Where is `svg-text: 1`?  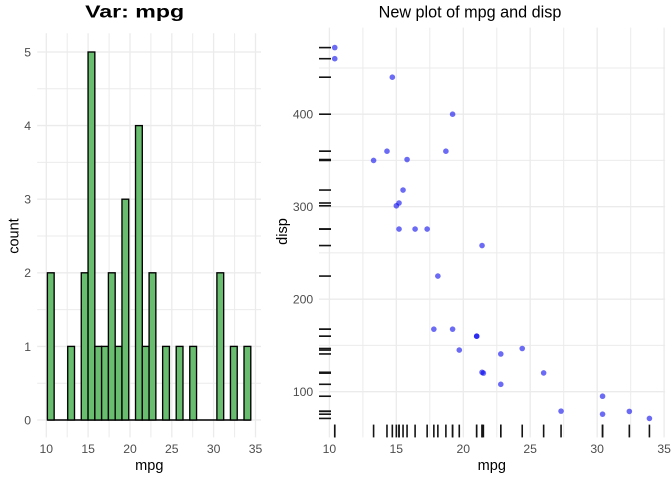 svg-text: 1 is located at coordinates (27, 347).